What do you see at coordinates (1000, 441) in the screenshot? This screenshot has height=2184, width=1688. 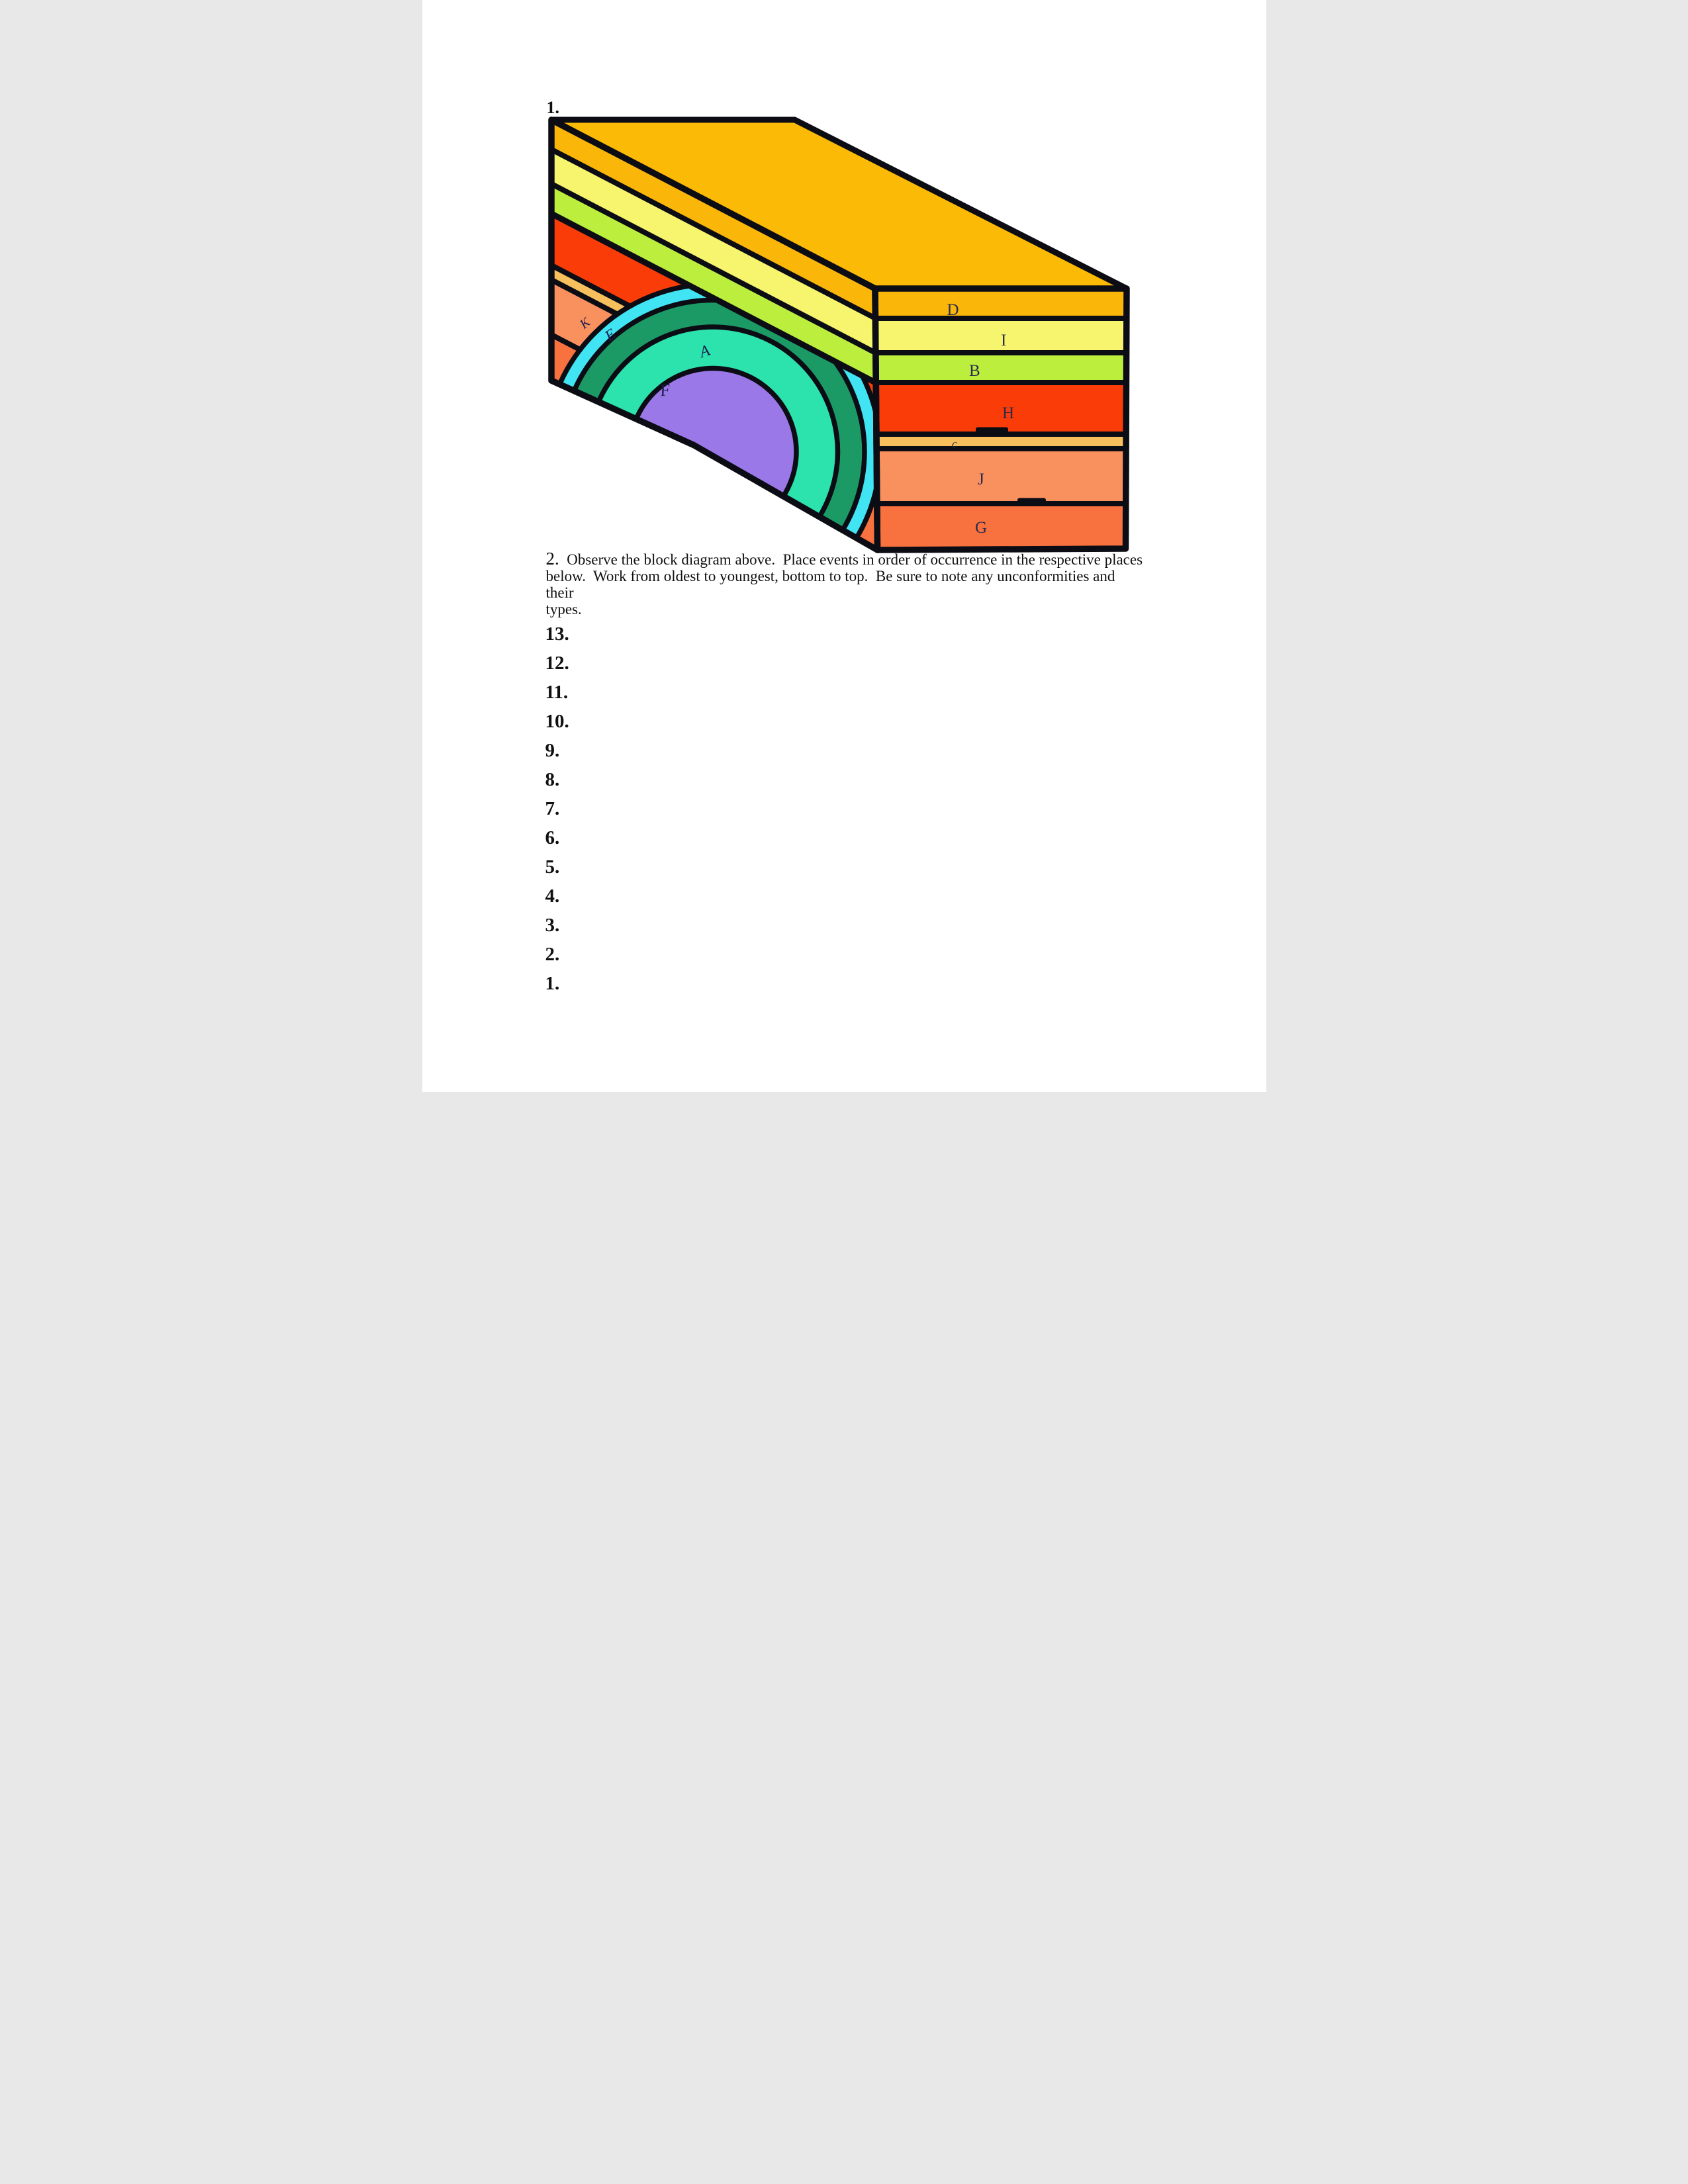 I see `layer-c-end` at bounding box center [1000, 441].